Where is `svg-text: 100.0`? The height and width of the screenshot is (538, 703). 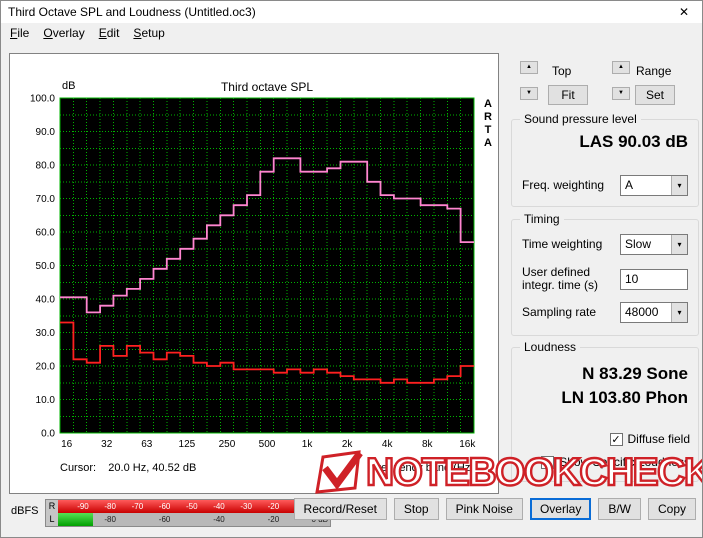 svg-text: 100.0 is located at coordinates (42, 99).